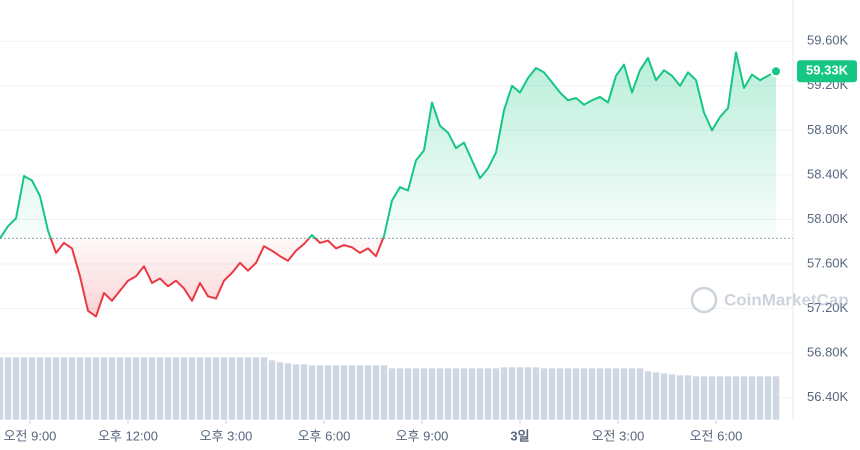 The image size is (860, 450). I want to click on y-tick-label: 58.40K, so click(828, 173).